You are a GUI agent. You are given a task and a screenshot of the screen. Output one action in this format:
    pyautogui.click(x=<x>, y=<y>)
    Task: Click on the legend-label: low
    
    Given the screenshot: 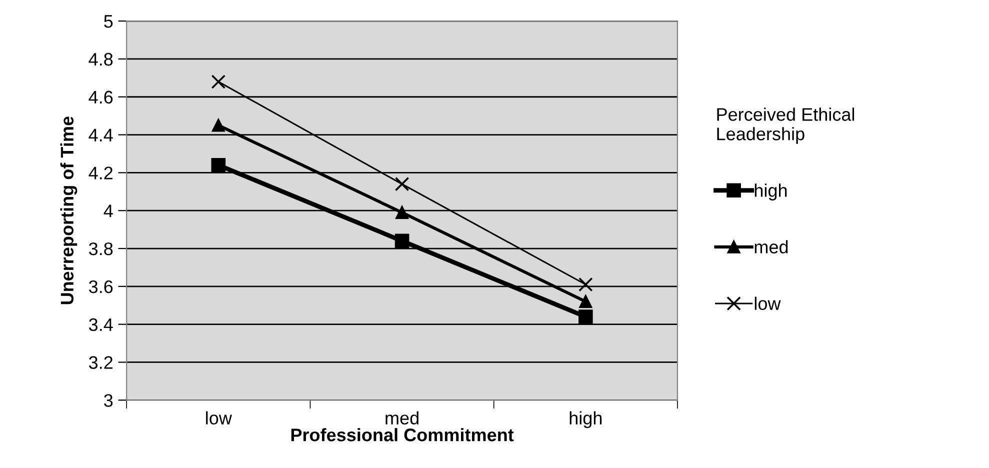 What is the action you would take?
    pyautogui.click(x=767, y=303)
    